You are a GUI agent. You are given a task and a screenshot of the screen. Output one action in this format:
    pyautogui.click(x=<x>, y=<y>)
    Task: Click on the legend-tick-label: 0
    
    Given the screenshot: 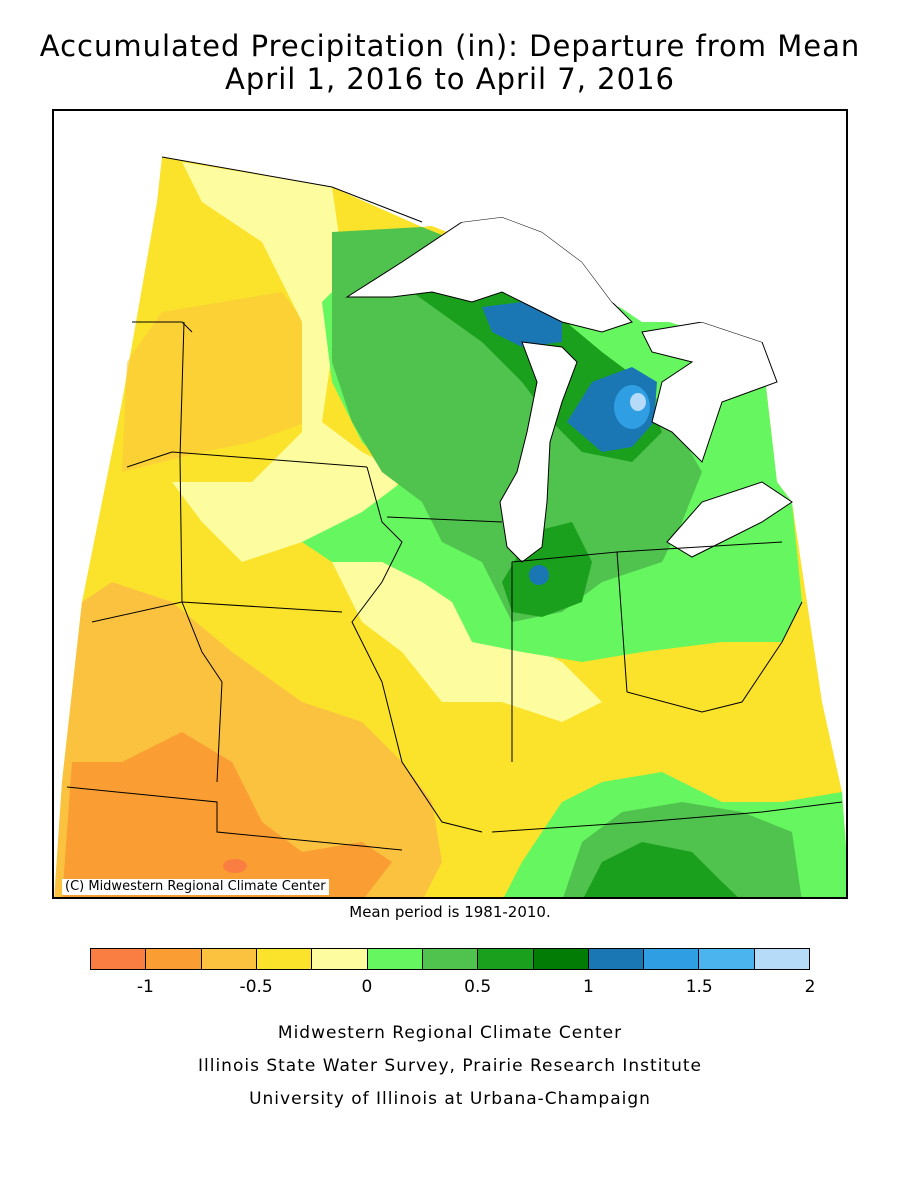 What is the action you would take?
    pyautogui.click(x=367, y=987)
    